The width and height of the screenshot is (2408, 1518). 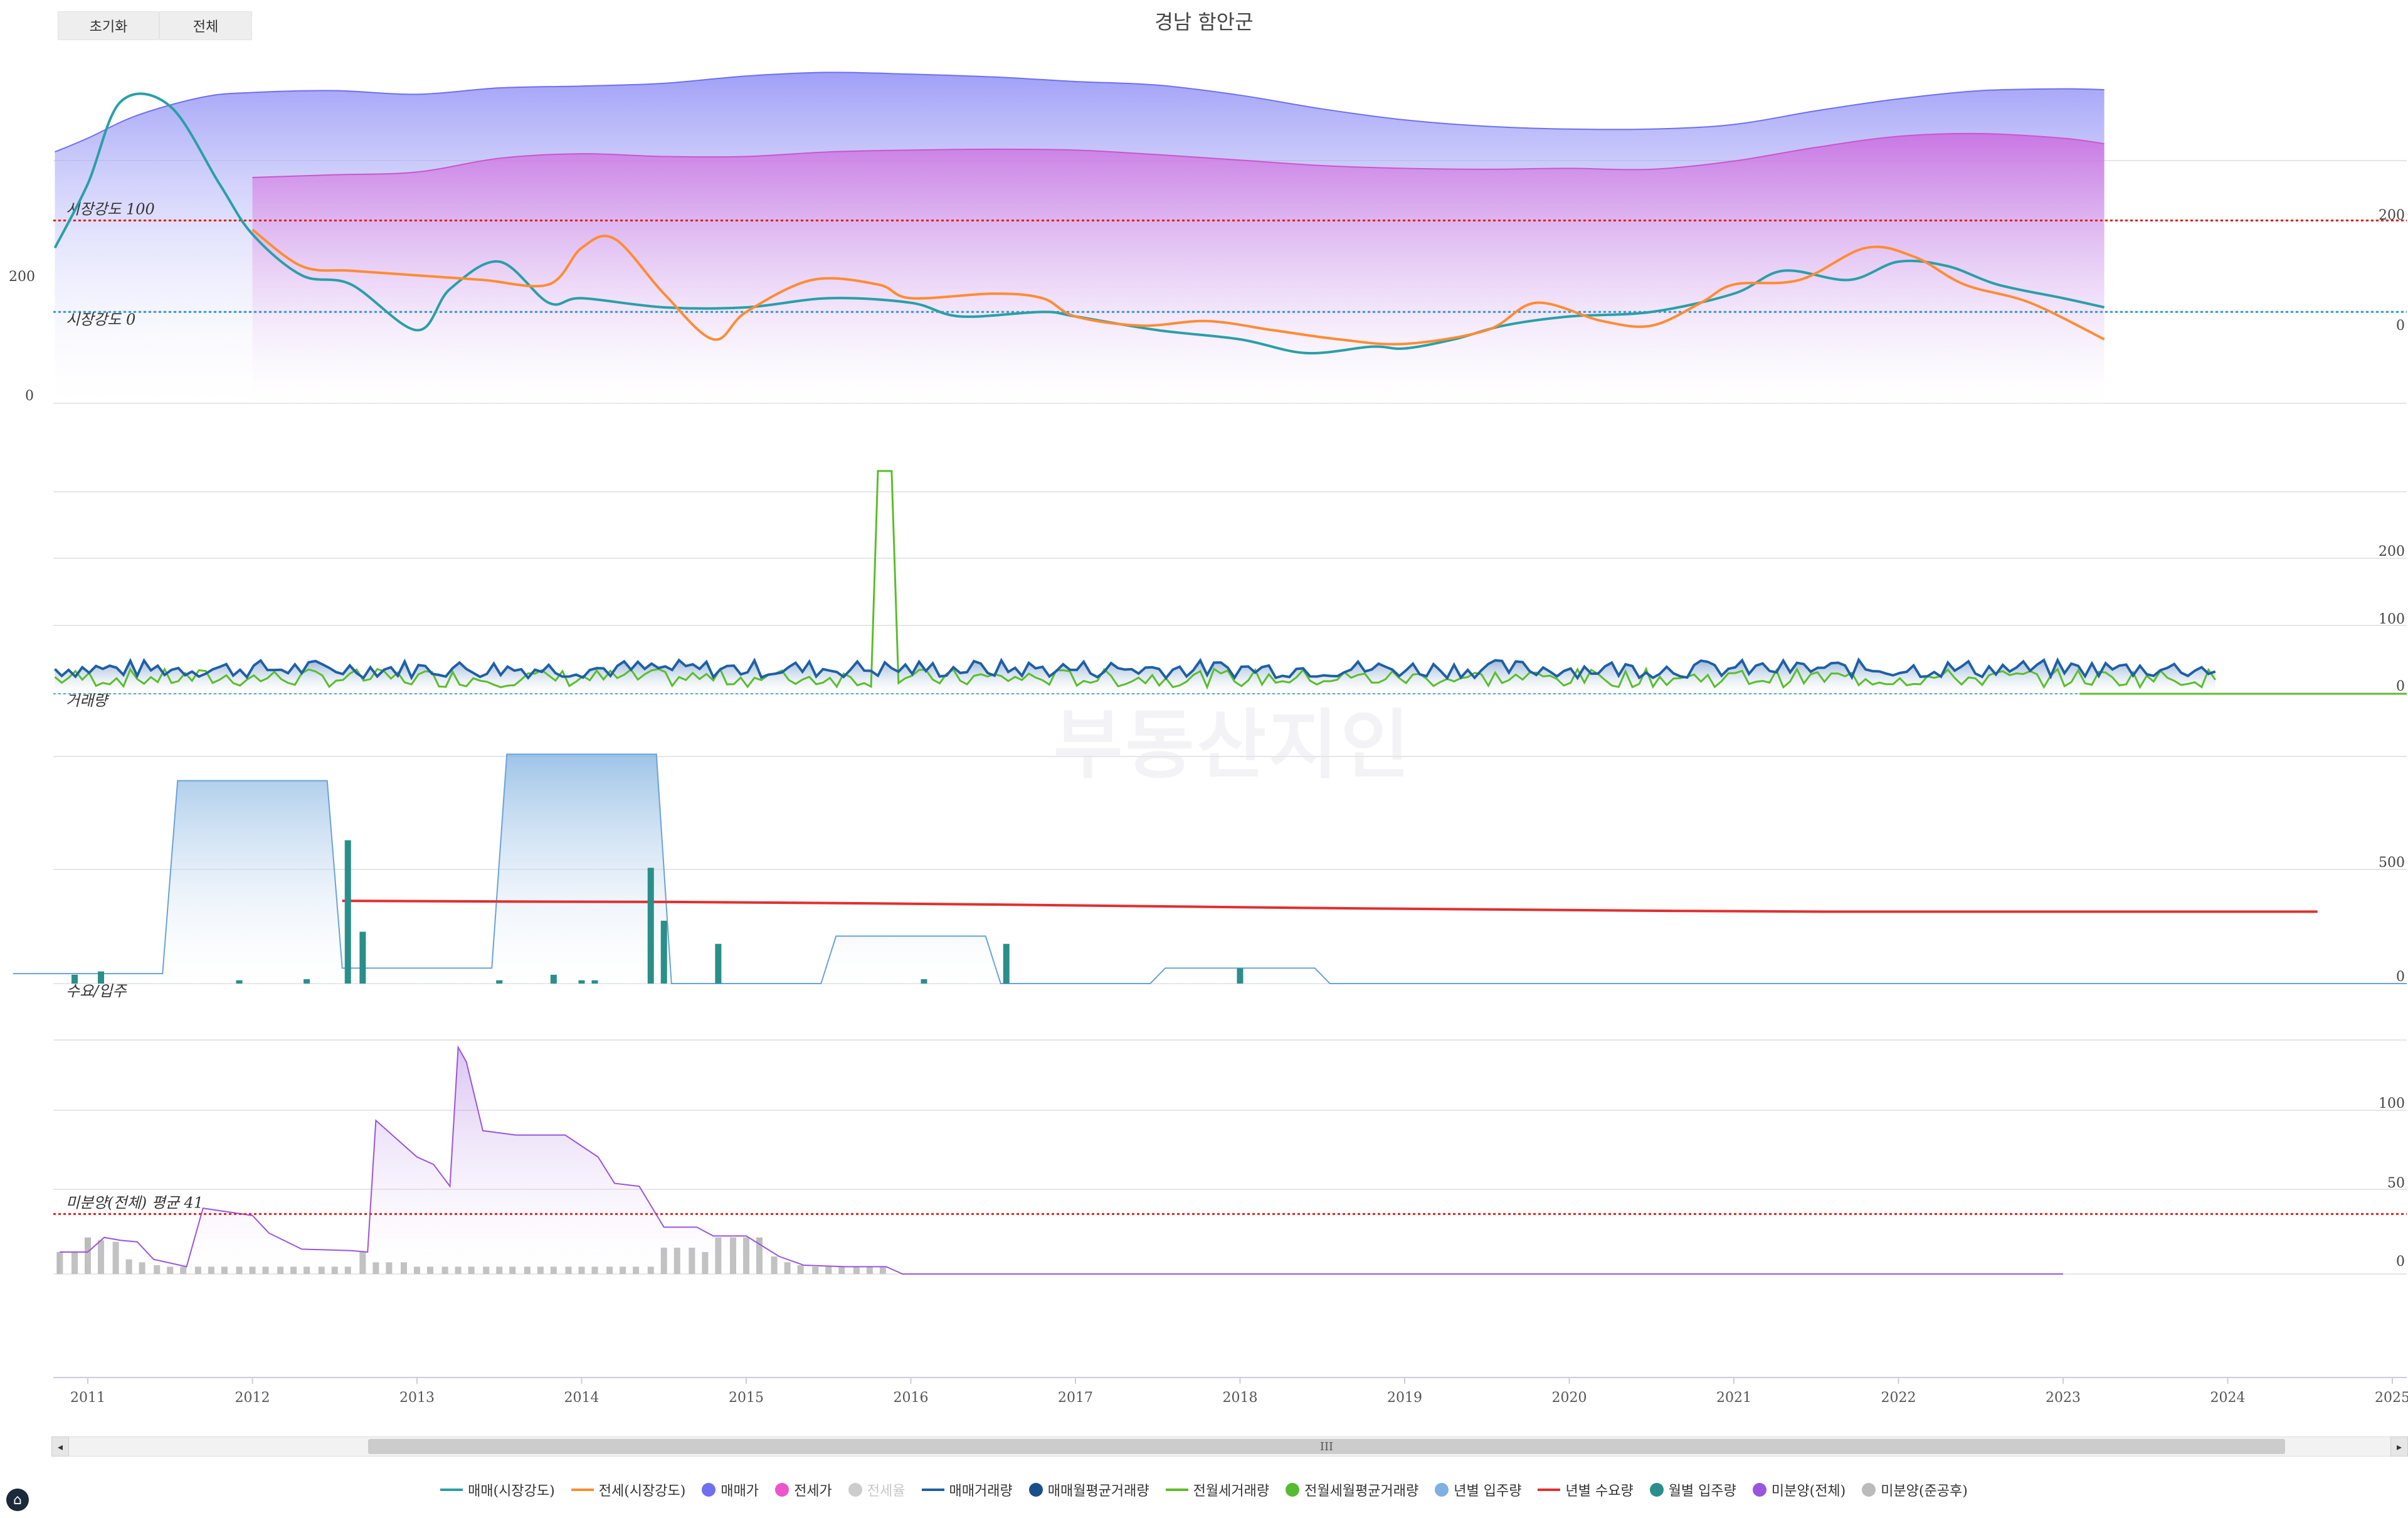 I want to click on legend-item: 매매월평균거래량, so click(x=1088, y=1490).